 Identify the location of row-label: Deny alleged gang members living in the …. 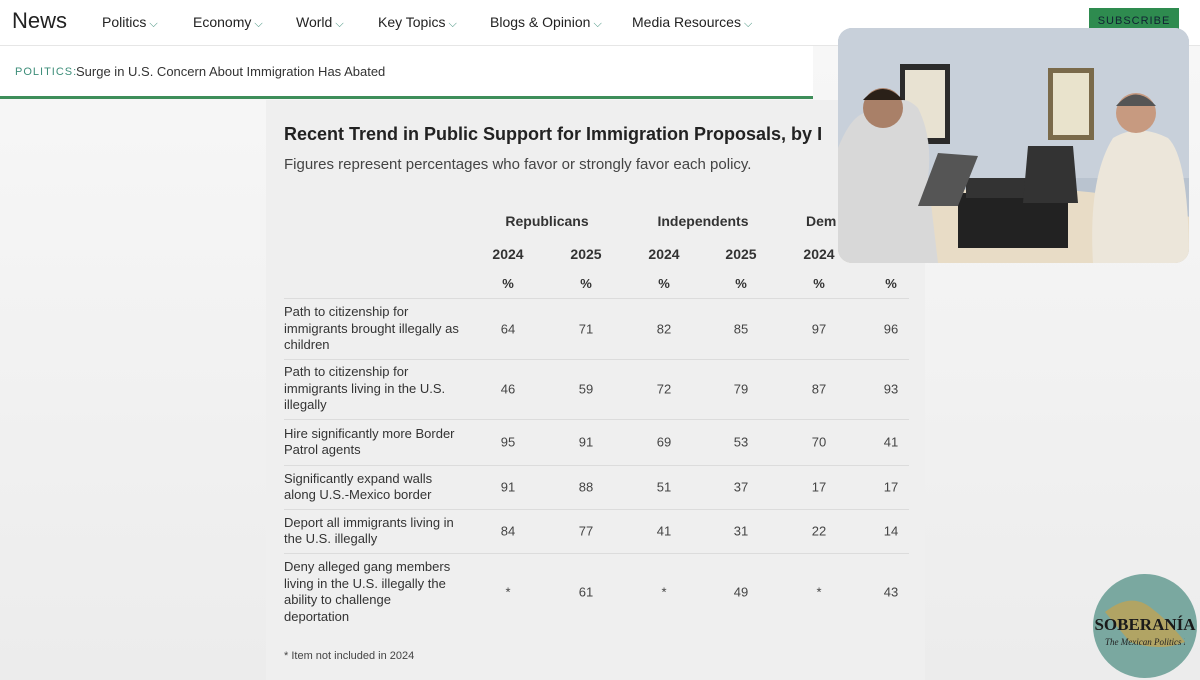
(367, 591).